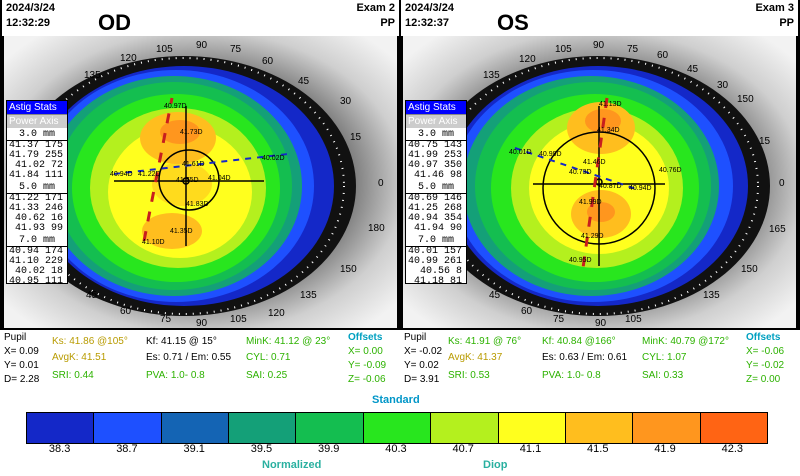 The image size is (800, 476). I want to click on sai-value: SAI: 0.33, so click(663, 375).